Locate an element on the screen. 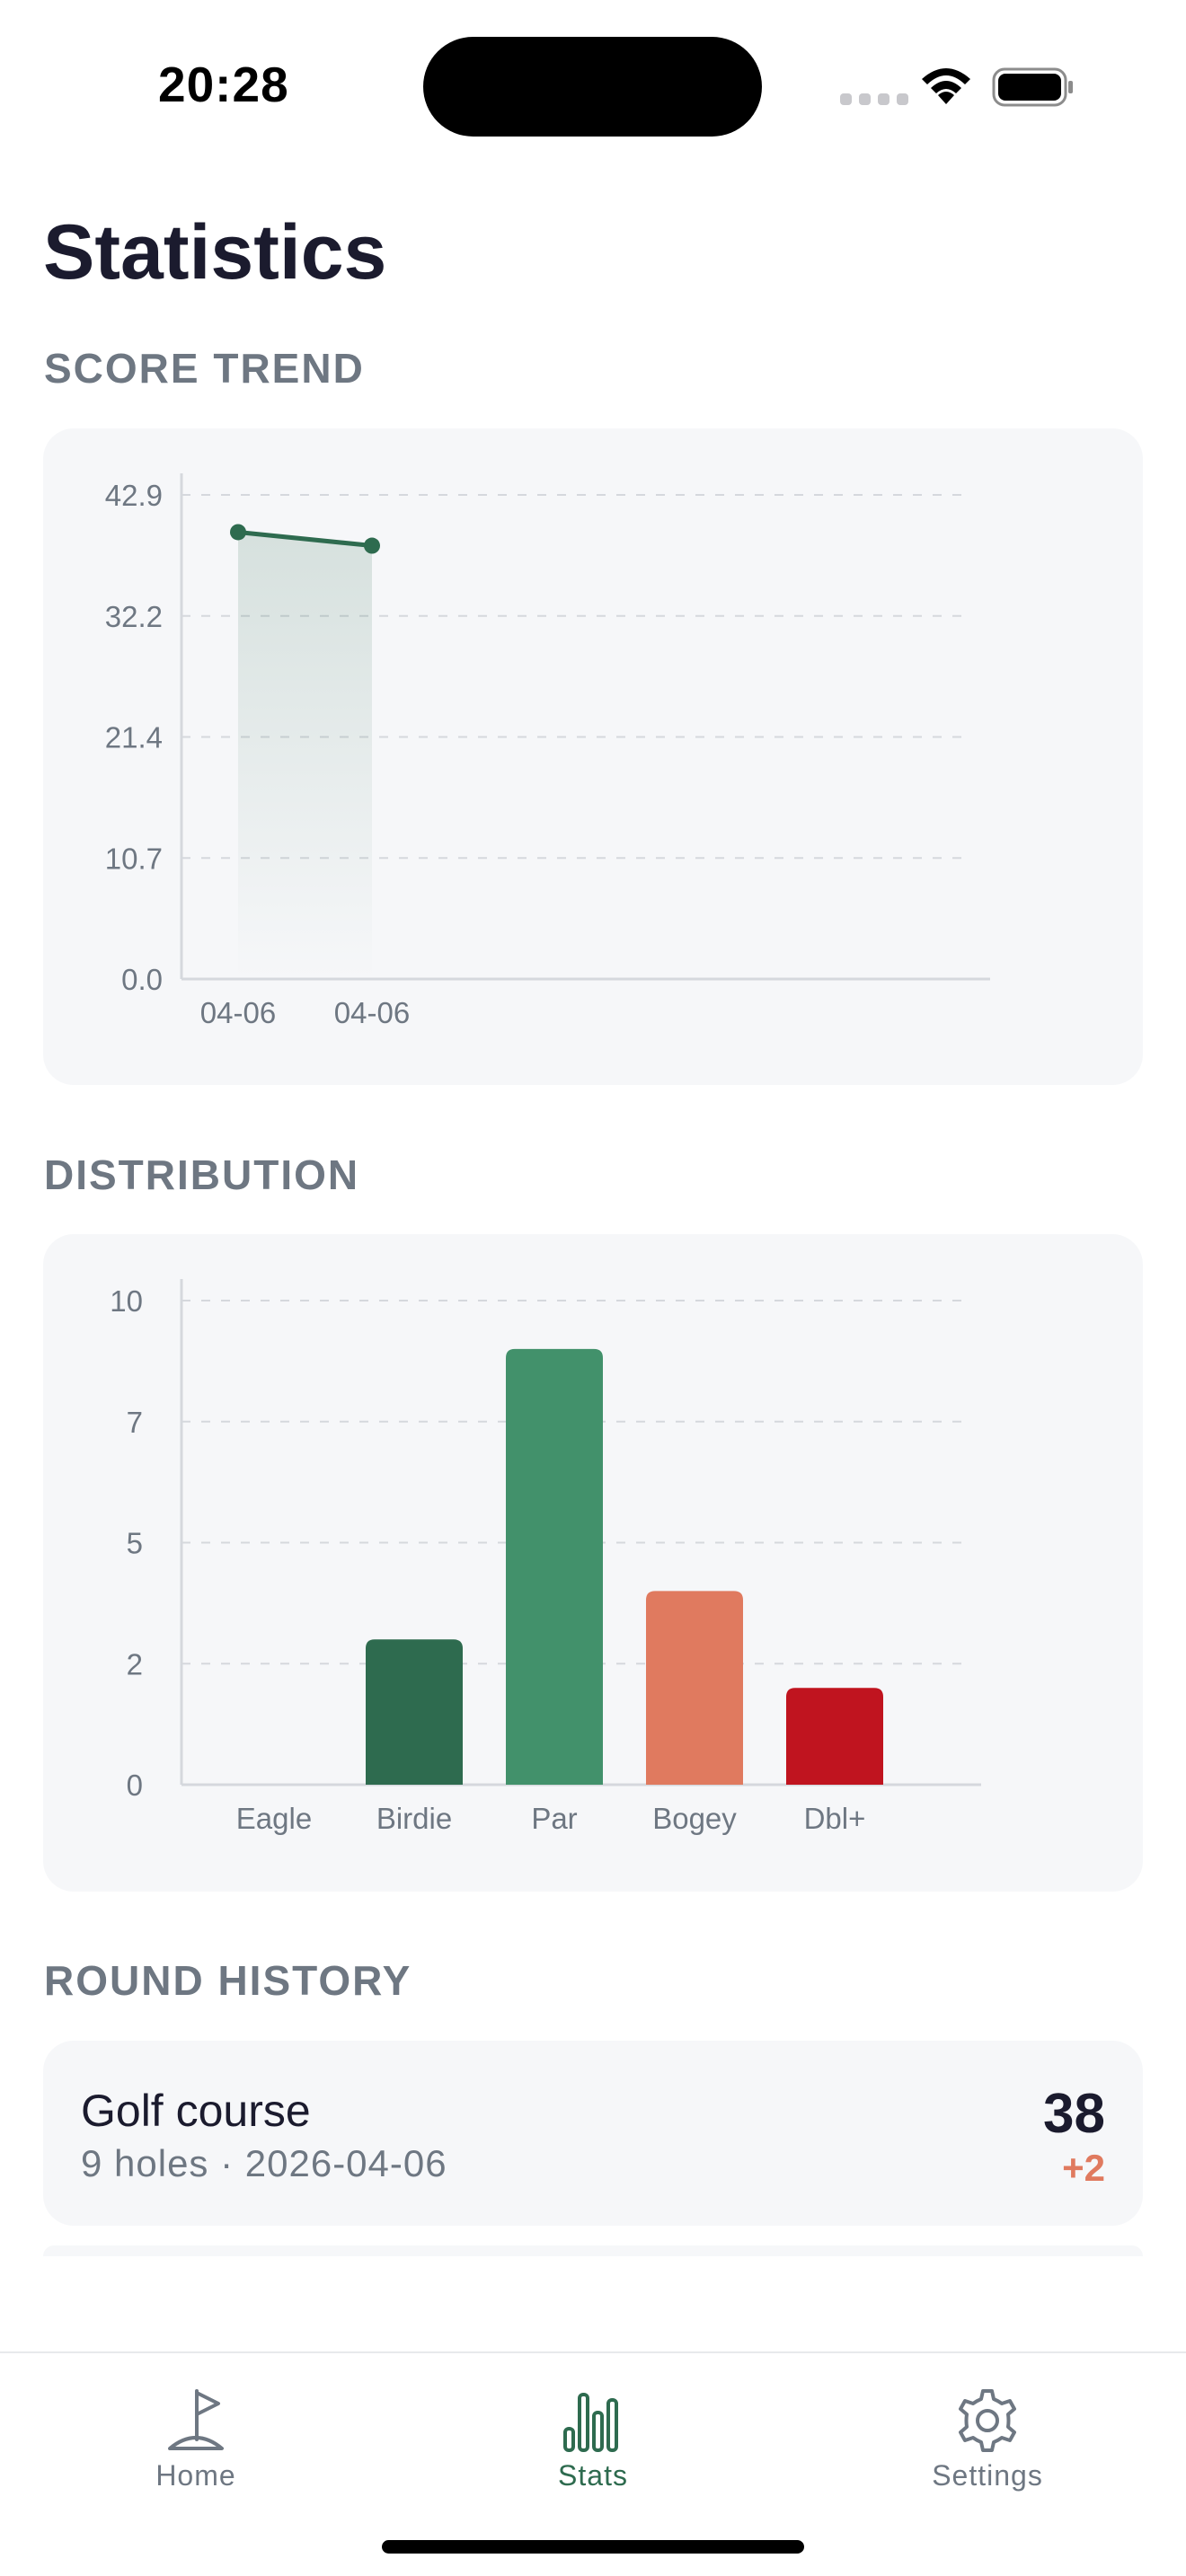 The height and width of the screenshot is (2576, 1186). tab-bar: Home Stats Settings is located at coordinates (593, 2463).